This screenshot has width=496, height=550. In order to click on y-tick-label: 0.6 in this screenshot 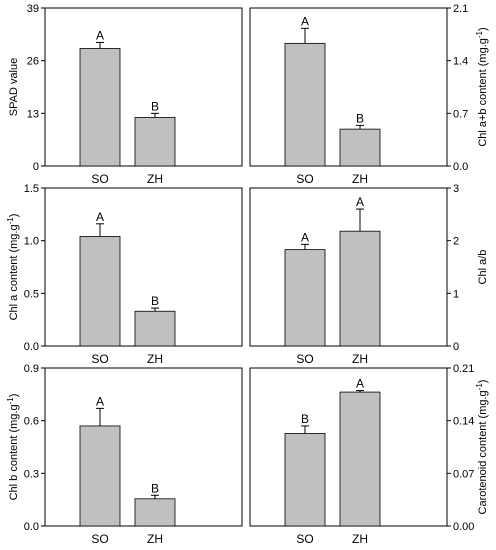, I will do `click(31, 422)`.